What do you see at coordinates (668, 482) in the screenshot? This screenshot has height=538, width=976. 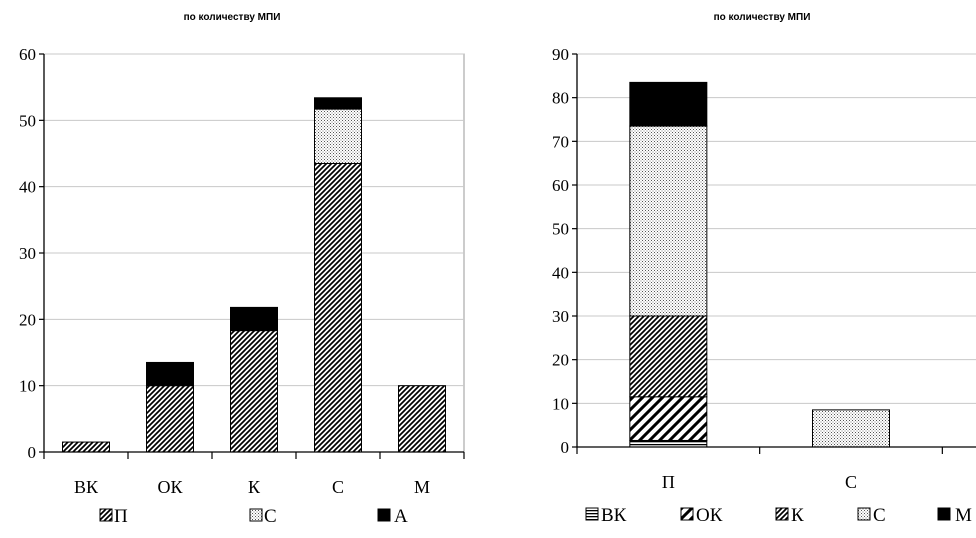 I see `x-tick-label: П` at bounding box center [668, 482].